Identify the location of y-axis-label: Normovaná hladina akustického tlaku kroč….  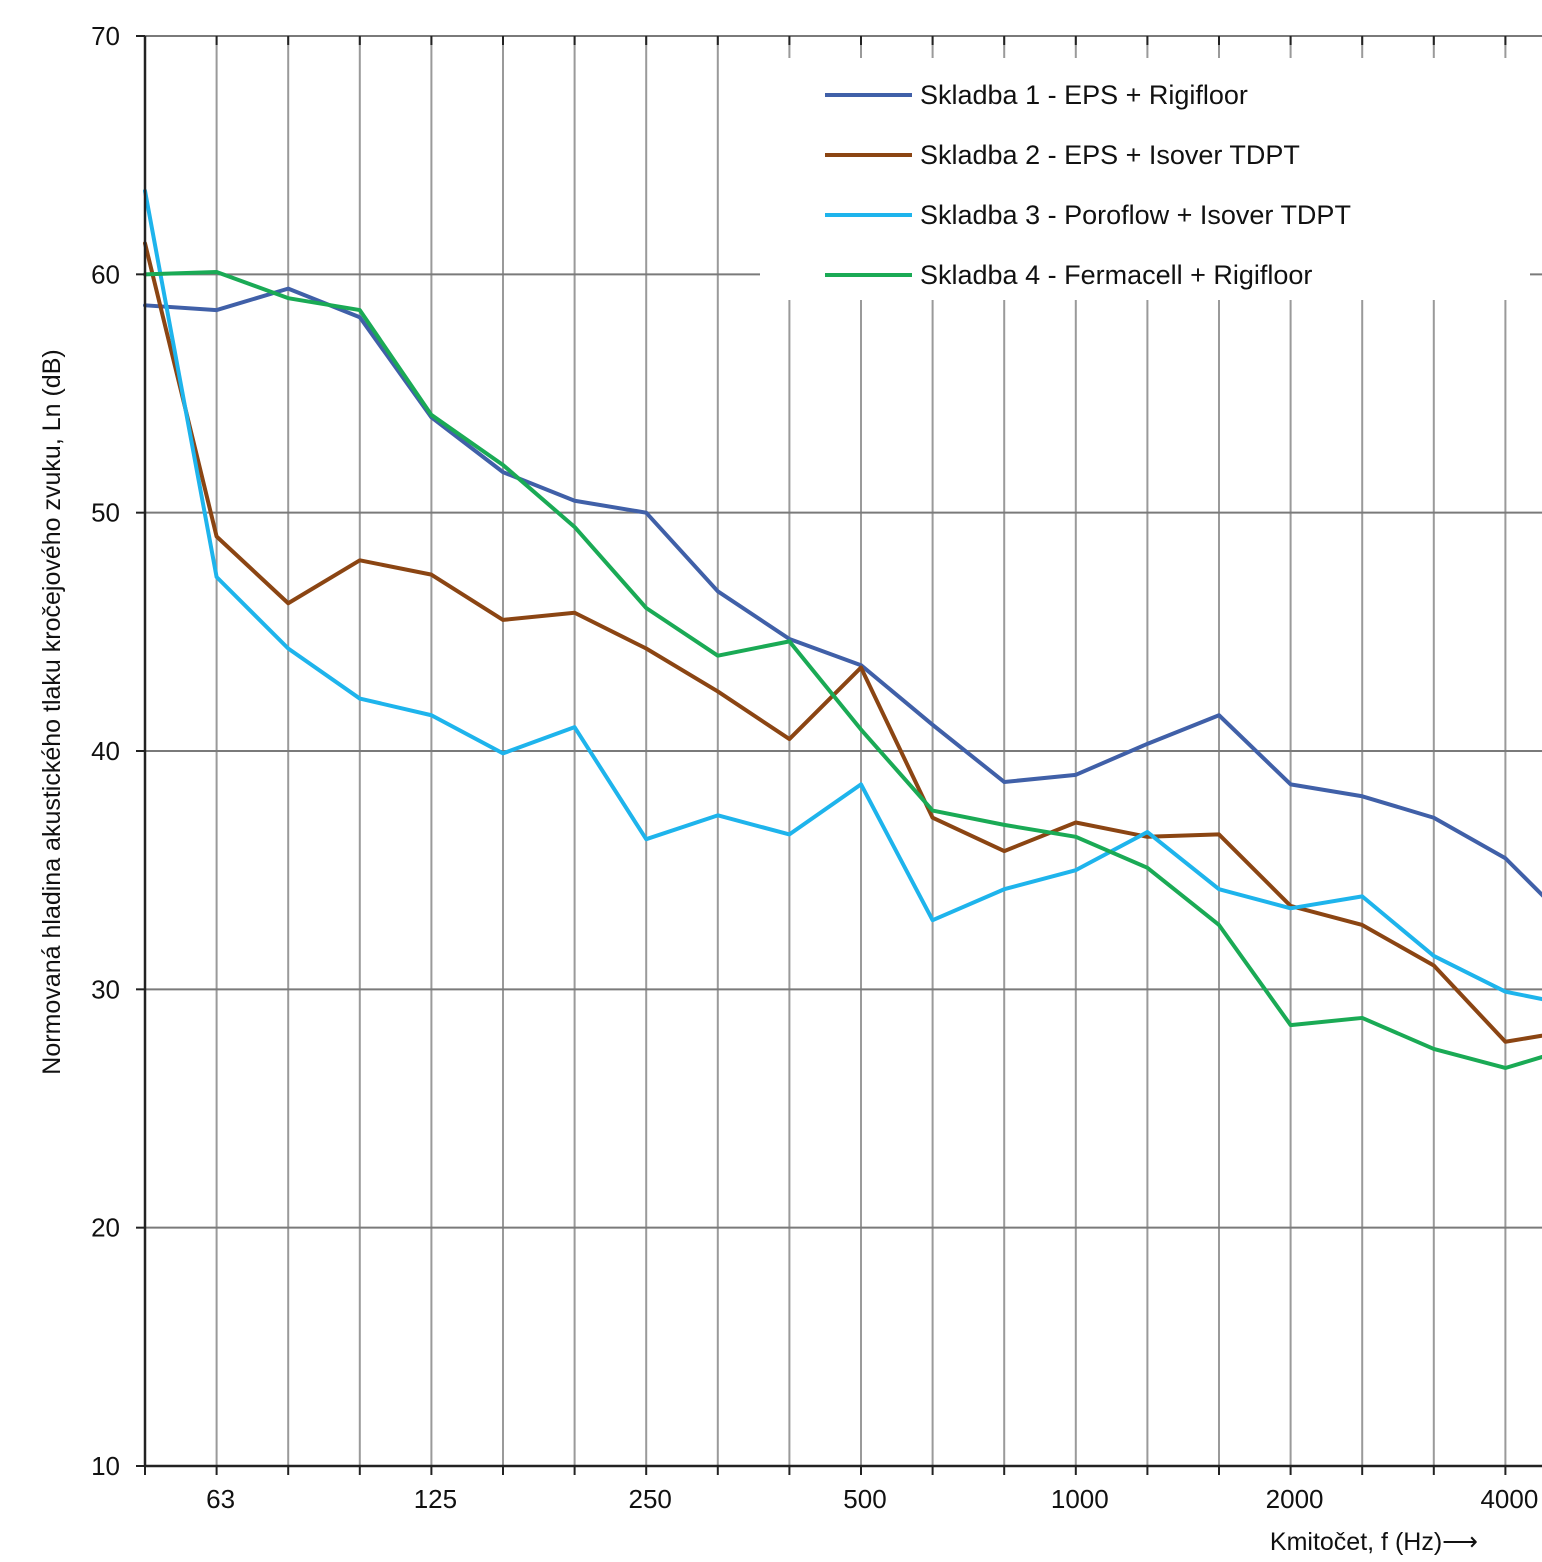
(52, 711).